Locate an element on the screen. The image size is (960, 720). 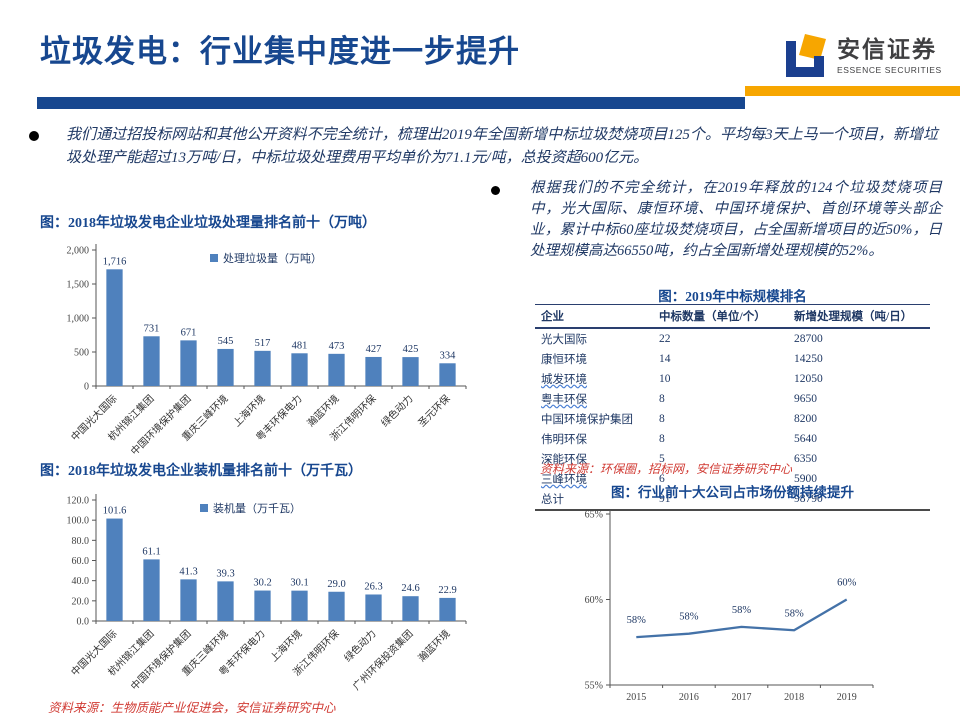
svg-text: 120.0 is located at coordinates (78, 501).